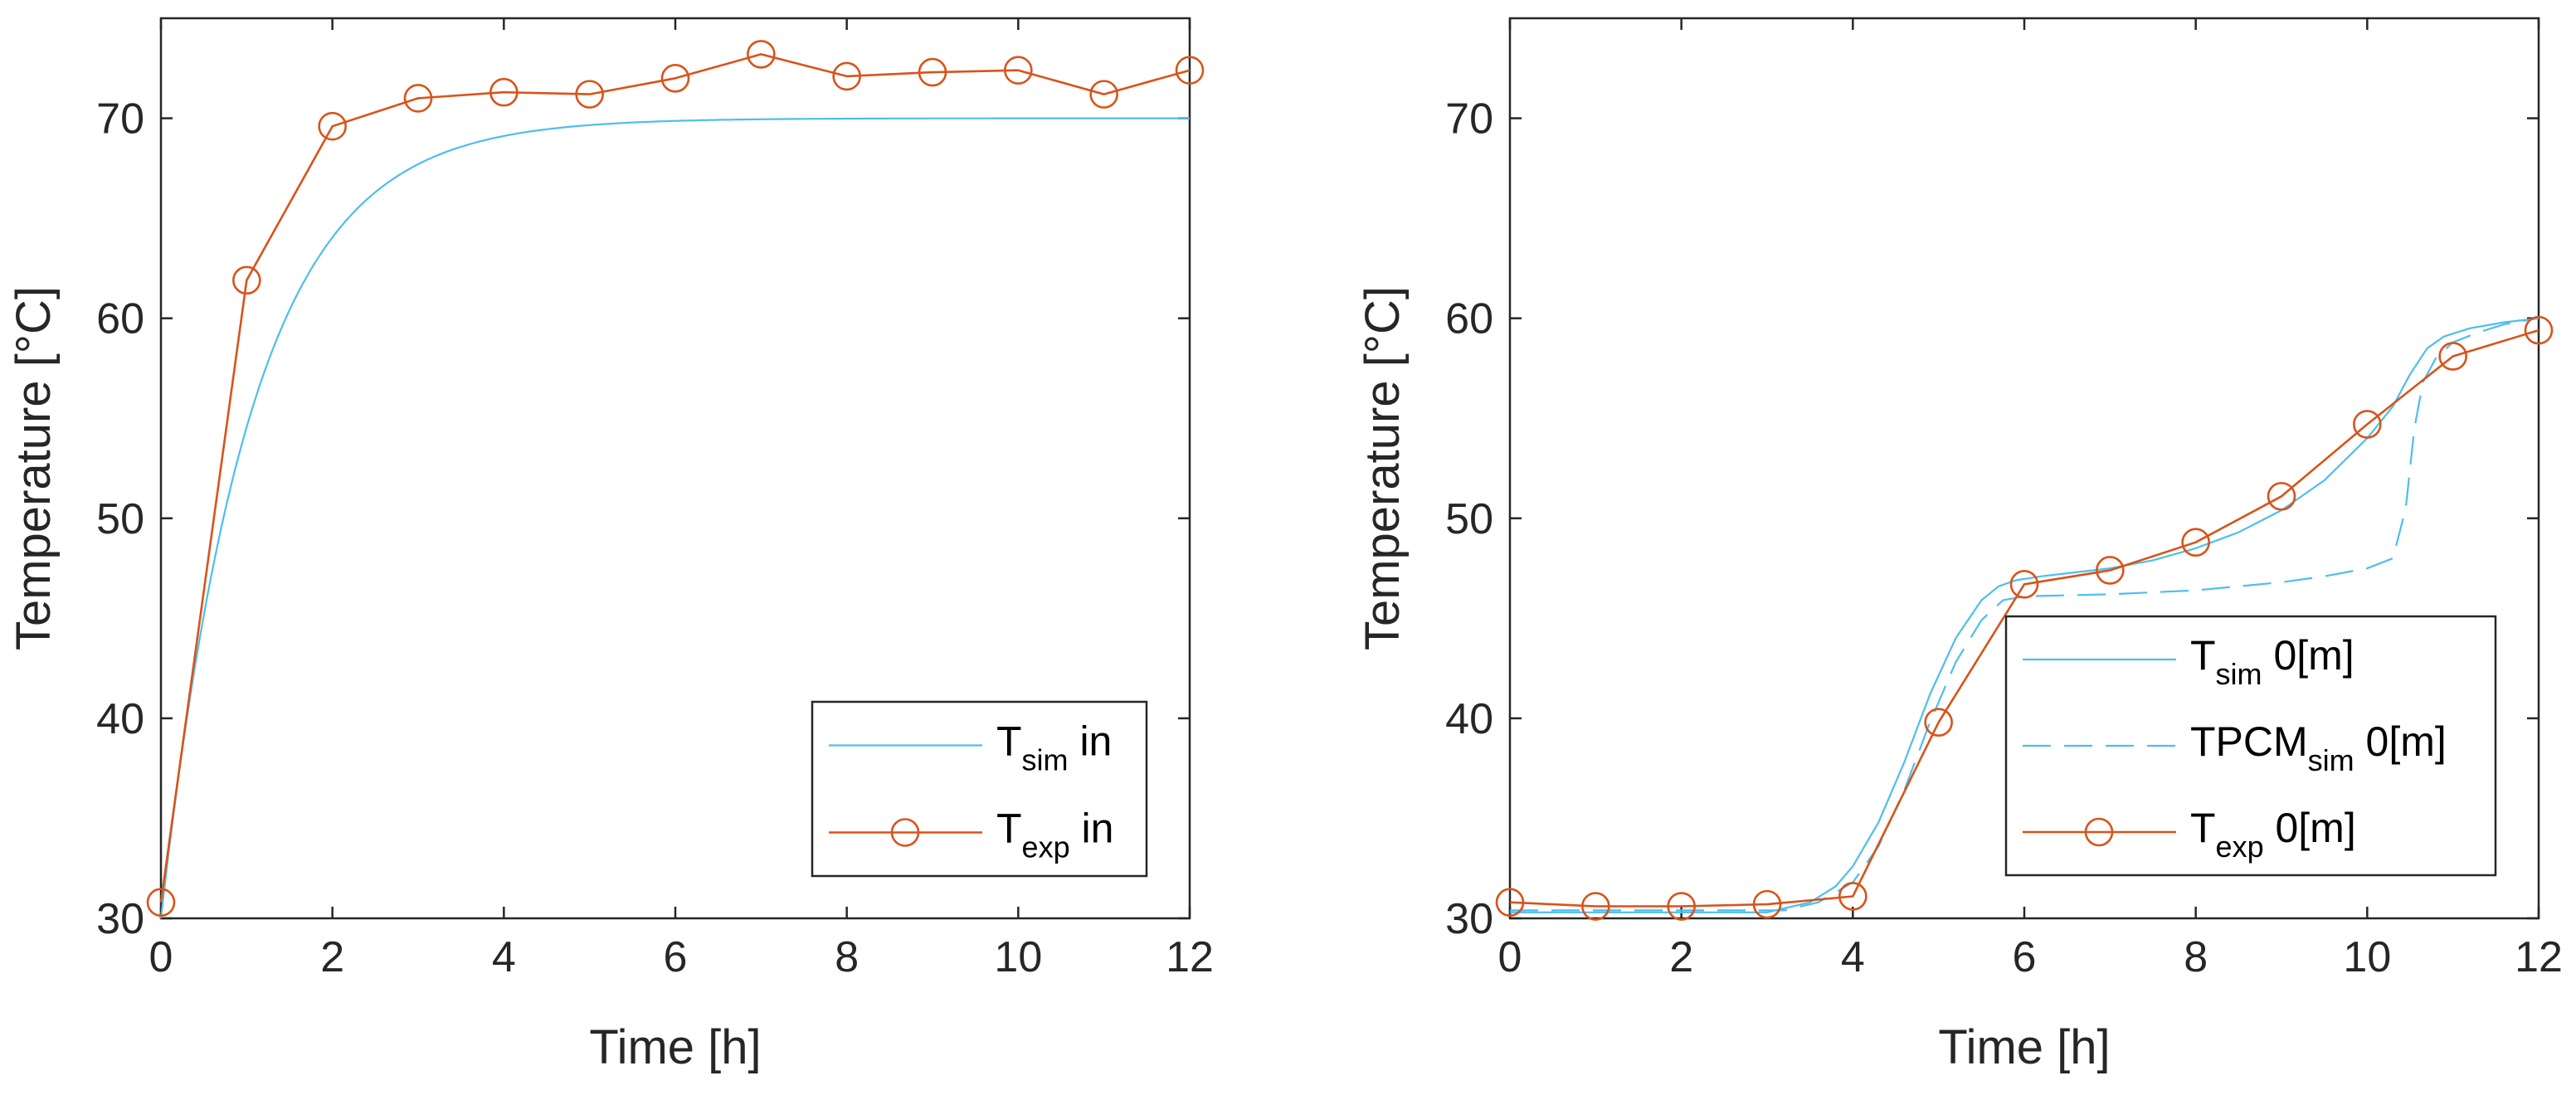  Describe the element at coordinates (2273, 835) in the screenshot. I see `legend-entry: Texp 0[m]` at that location.